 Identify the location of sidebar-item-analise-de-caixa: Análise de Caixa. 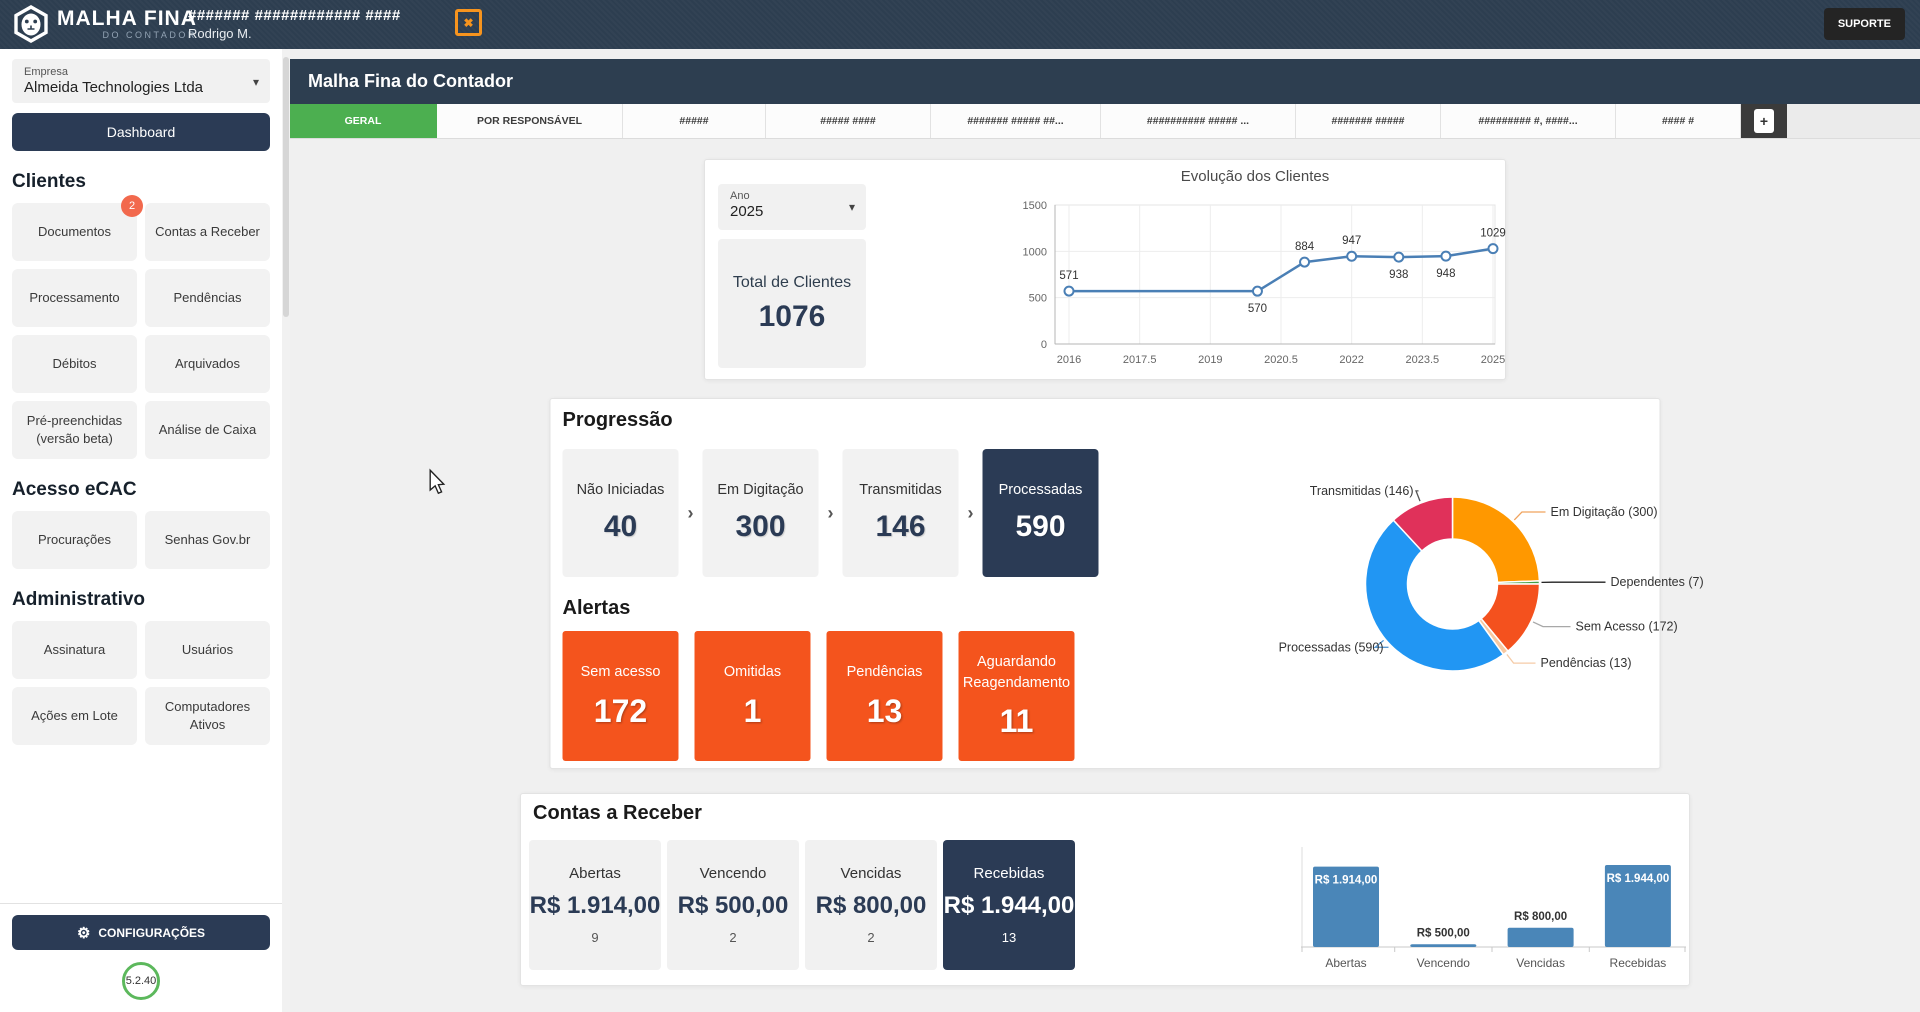
(207, 430).